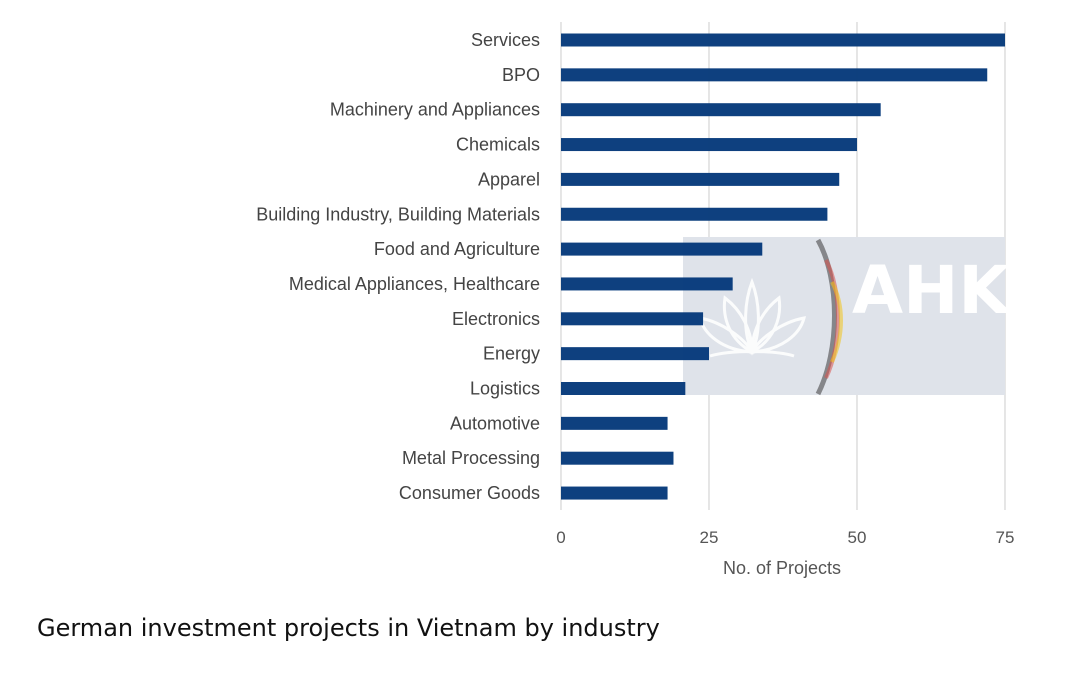 This screenshot has width=1082, height=683. What do you see at coordinates (398, 214) in the screenshot?
I see `category-label: Building Industry, Building Materials` at bounding box center [398, 214].